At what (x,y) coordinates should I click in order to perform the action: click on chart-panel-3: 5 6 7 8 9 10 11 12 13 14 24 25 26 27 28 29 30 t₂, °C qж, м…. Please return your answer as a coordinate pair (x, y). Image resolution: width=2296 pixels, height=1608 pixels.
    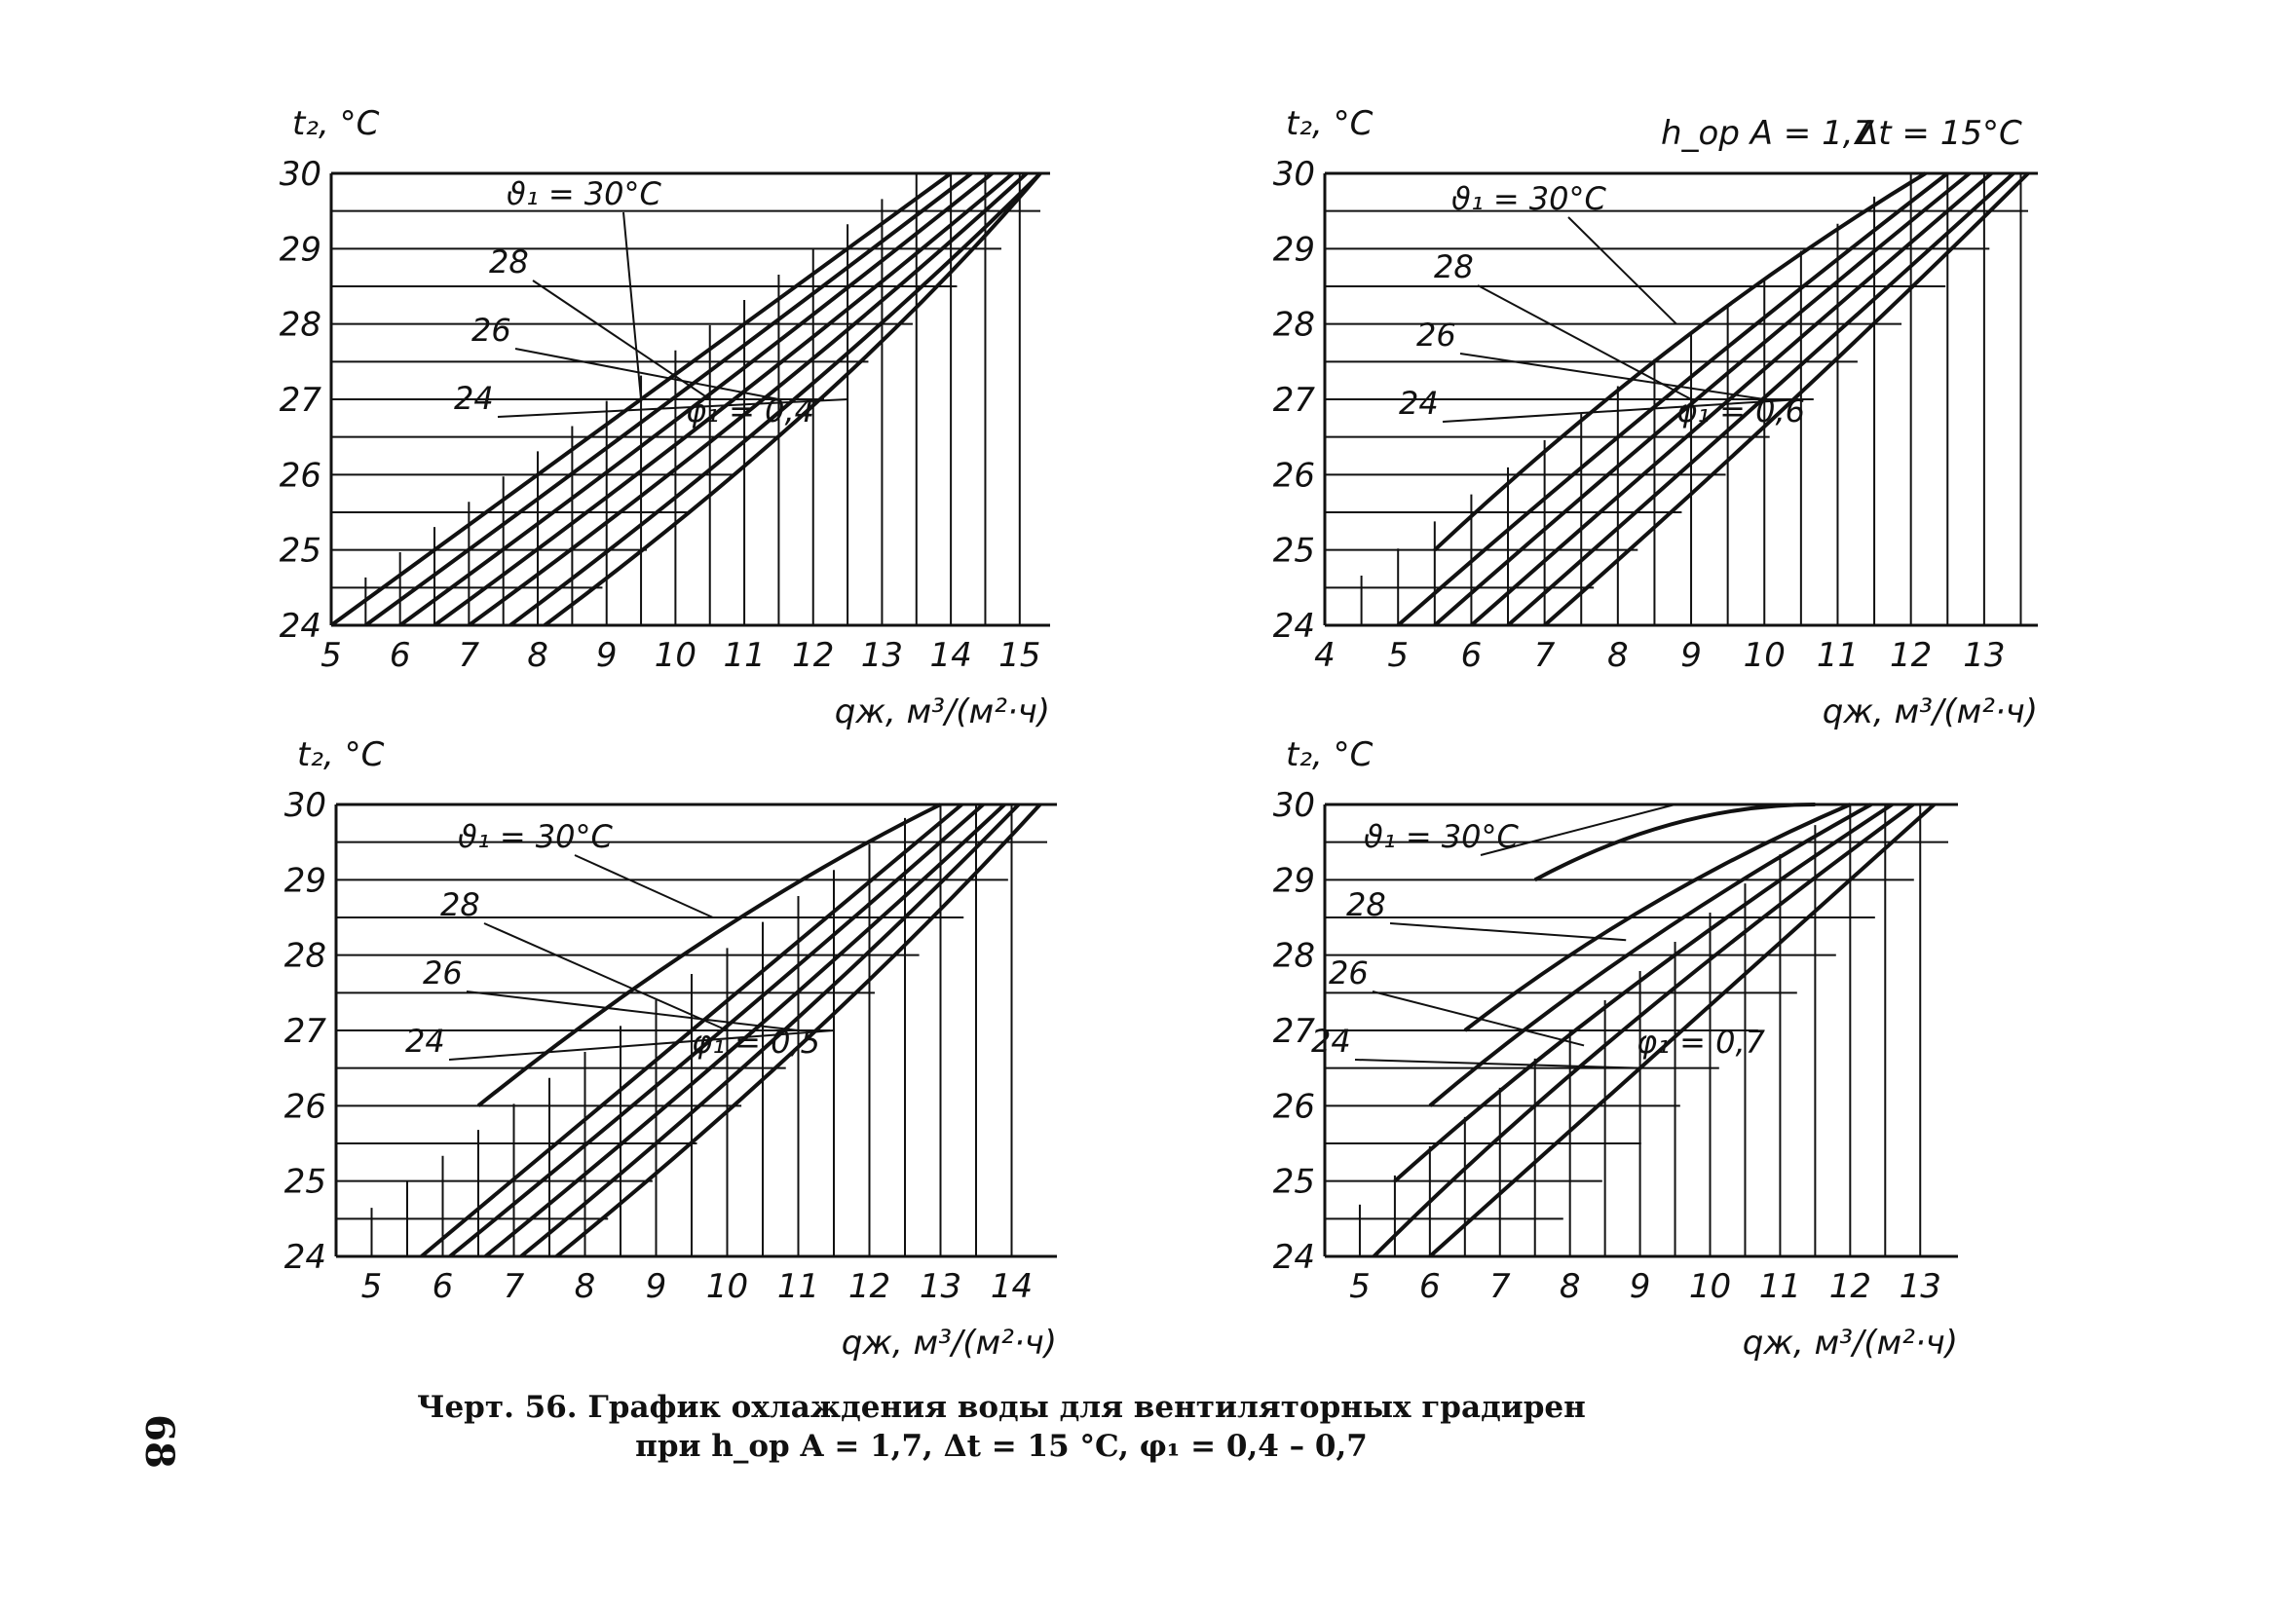
    Looking at the image, I should click on (670, 1049).